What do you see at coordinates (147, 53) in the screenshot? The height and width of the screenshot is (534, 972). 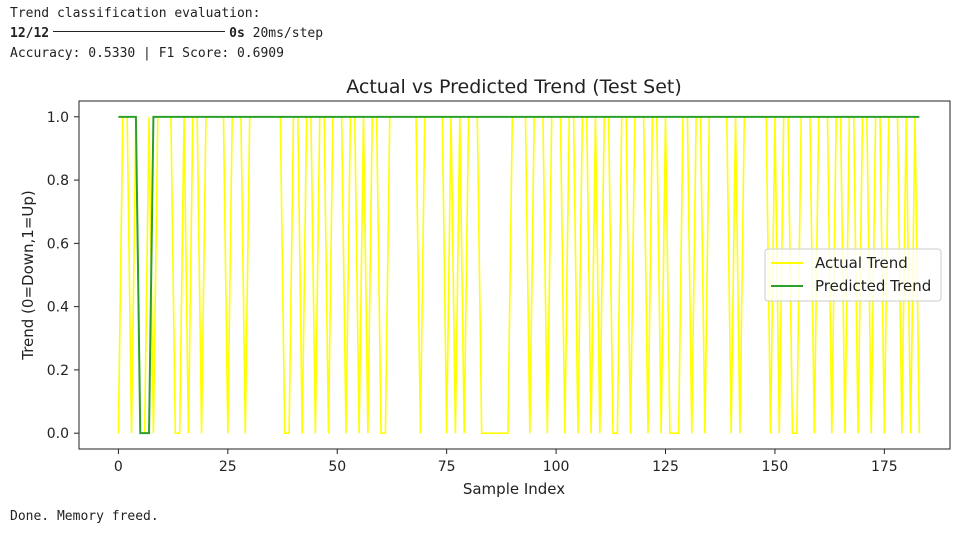 I see `console-metrics-line: Accuracy: 0.5330 | F1 Score: 0.6909` at bounding box center [147, 53].